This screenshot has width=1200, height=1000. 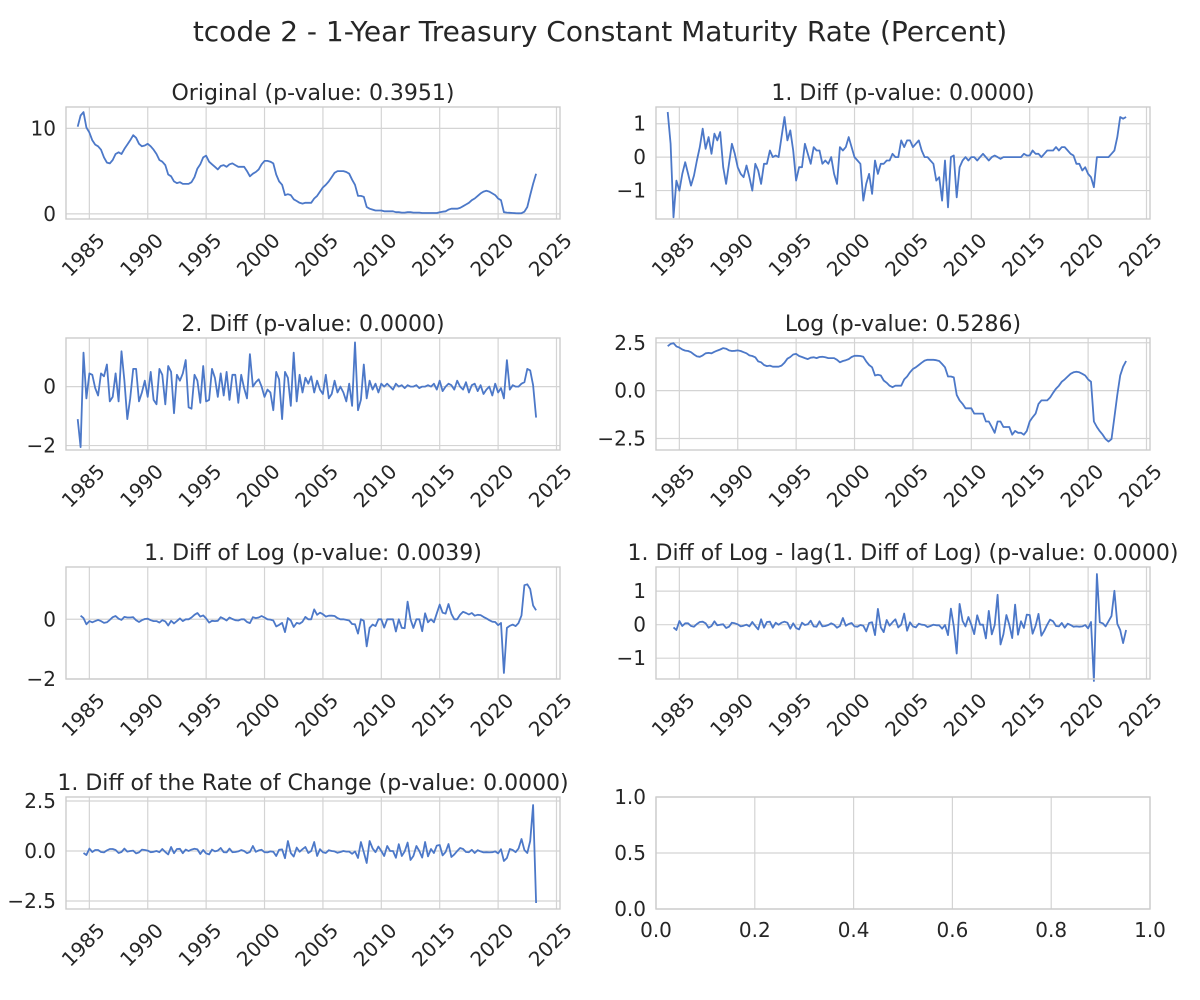 I want to click on subplot-title: Log (p-value: 0.5286), so click(x=903, y=324).